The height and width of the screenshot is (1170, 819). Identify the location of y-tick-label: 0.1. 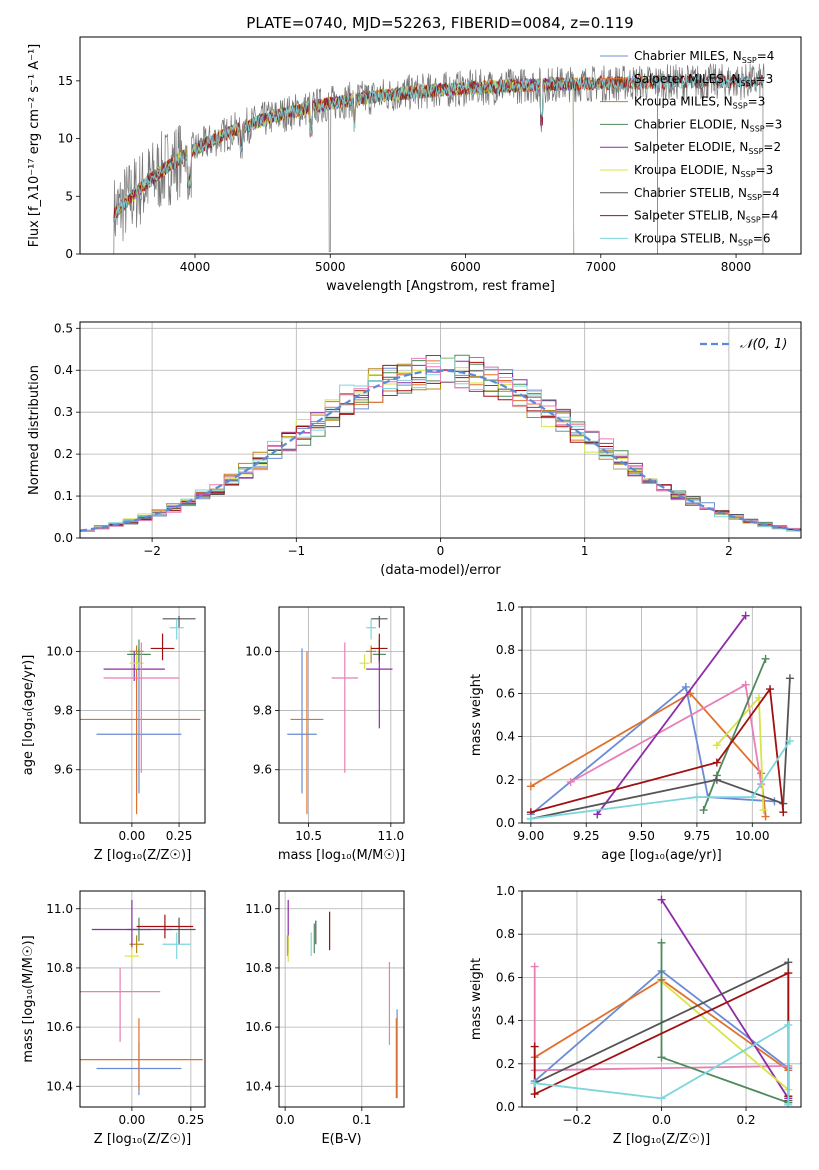
(63, 496).